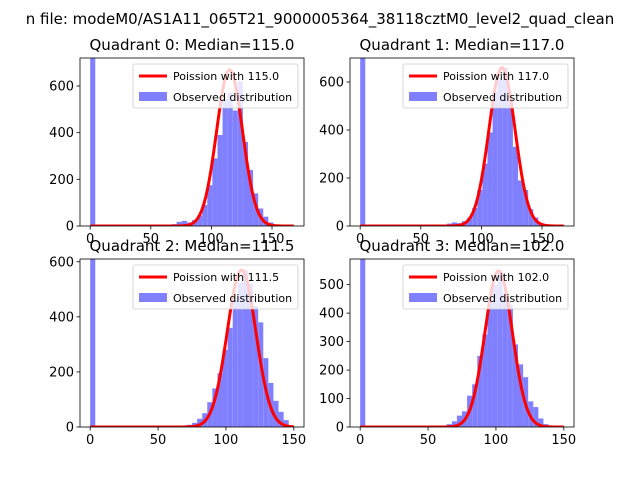 This screenshot has height=480, width=640. What do you see at coordinates (496, 277) in the screenshot?
I see `legend-poisson-label: Poission with 102.0` at bounding box center [496, 277].